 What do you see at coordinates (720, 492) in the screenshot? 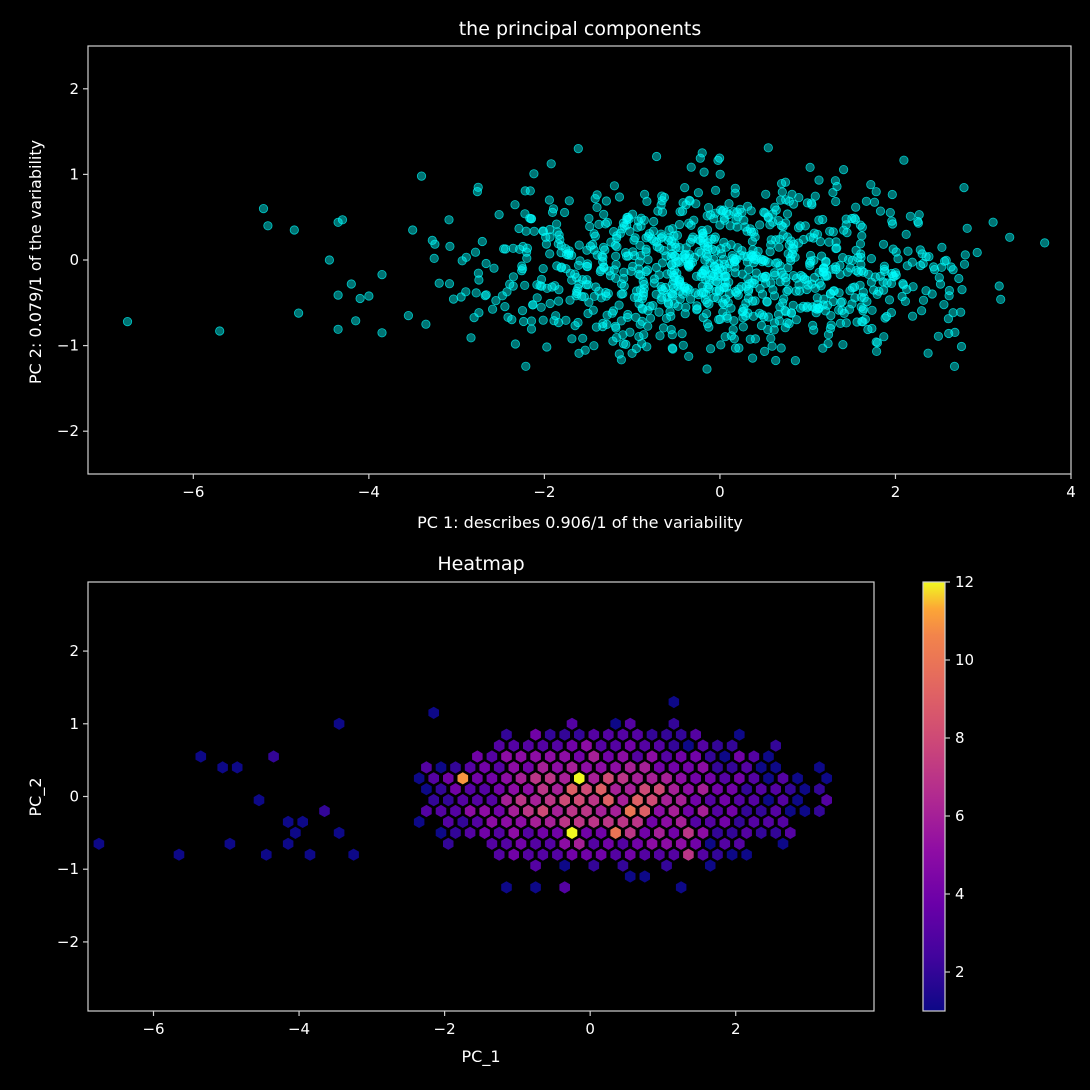
I see `scatter-x-tick-label: 0` at bounding box center [720, 492].